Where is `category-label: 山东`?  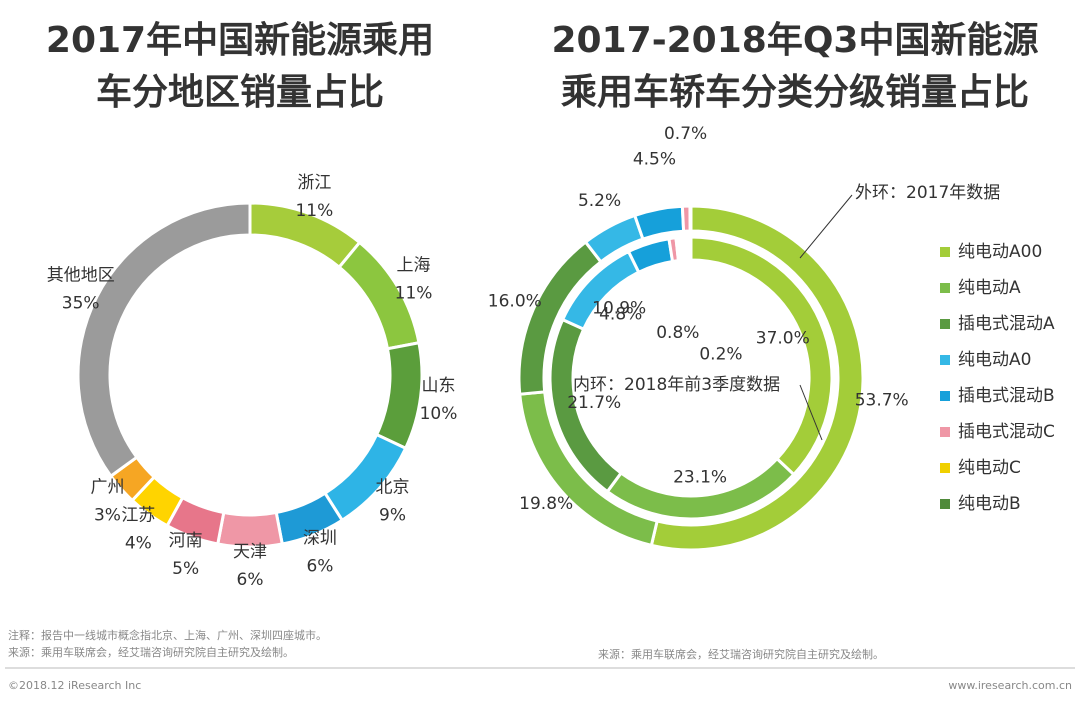 category-label: 山东 is located at coordinates (439, 386).